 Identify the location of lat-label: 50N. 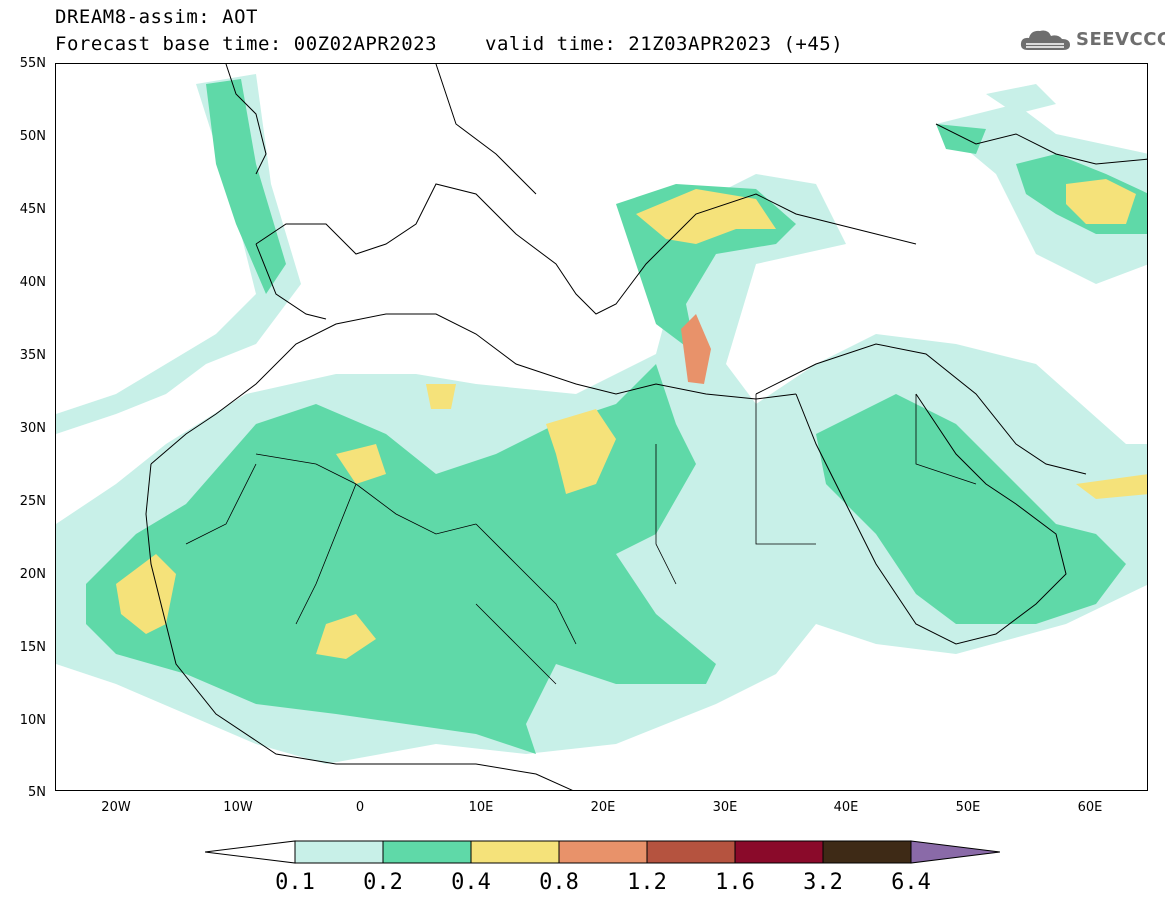
(32, 136).